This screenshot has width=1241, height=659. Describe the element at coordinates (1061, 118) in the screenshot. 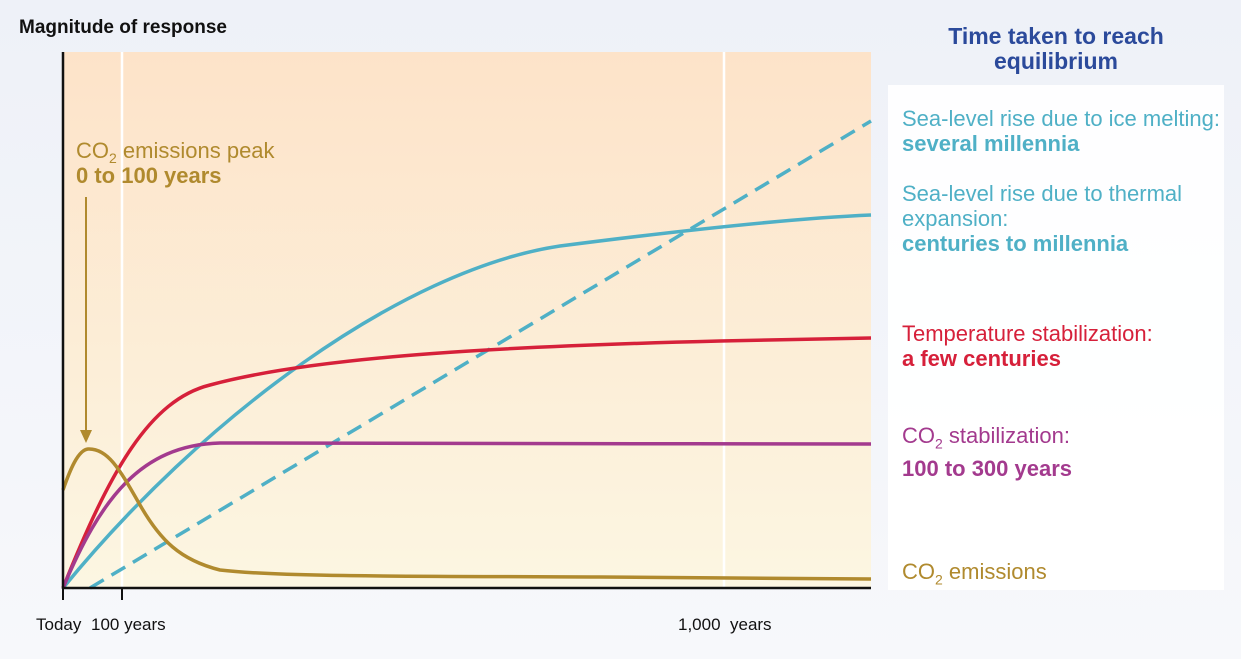

I see `legend-ice-melting-label: Sea-level rise due to ice melting:` at that location.